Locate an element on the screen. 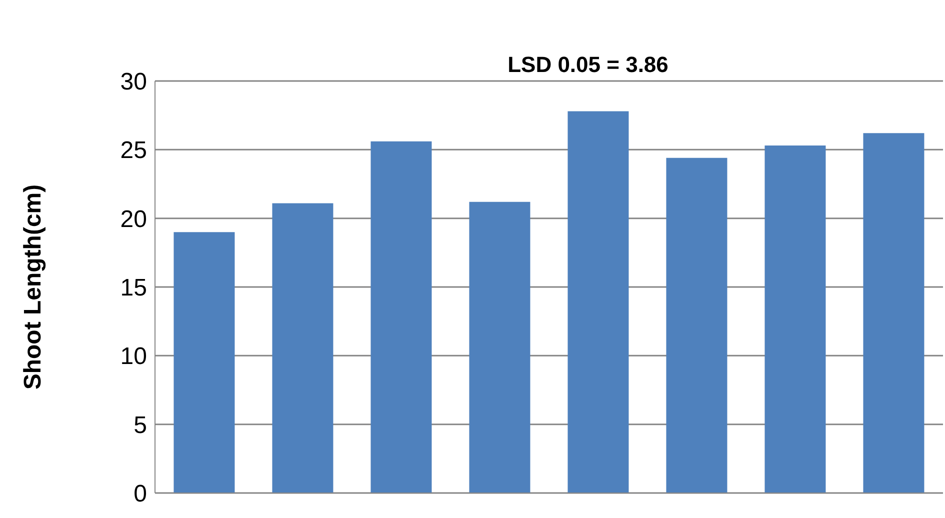  chart-title: LSD 0.05 = 3.86 is located at coordinates (588, 65).